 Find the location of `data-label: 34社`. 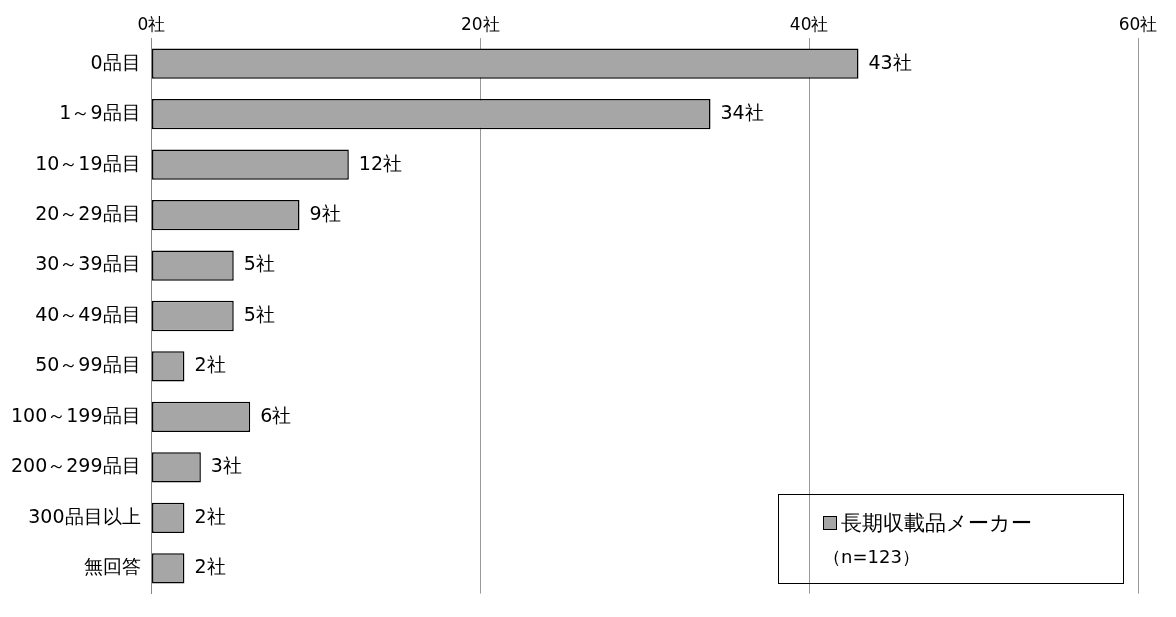

data-label: 34社 is located at coordinates (742, 112).